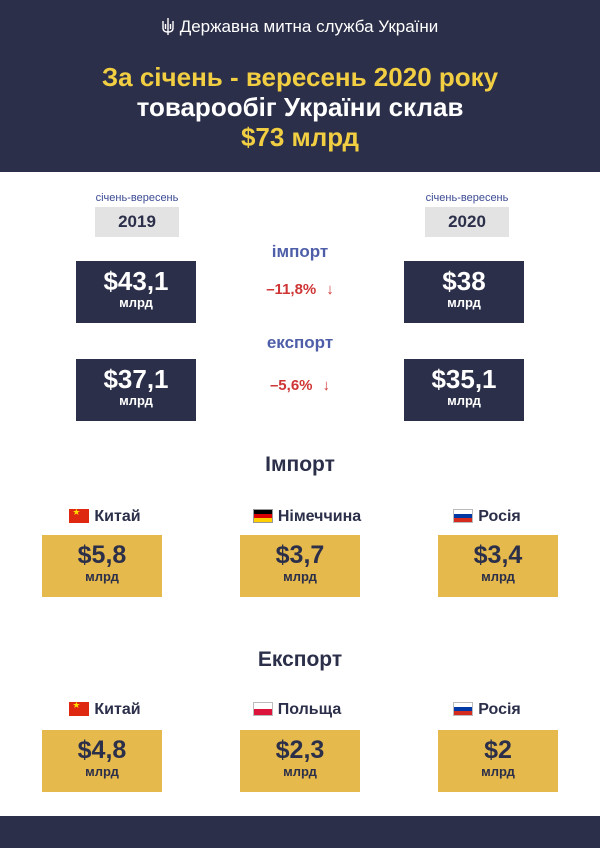 The image size is (600, 848). I want to click on export-country-2: Польща, so click(297, 710).